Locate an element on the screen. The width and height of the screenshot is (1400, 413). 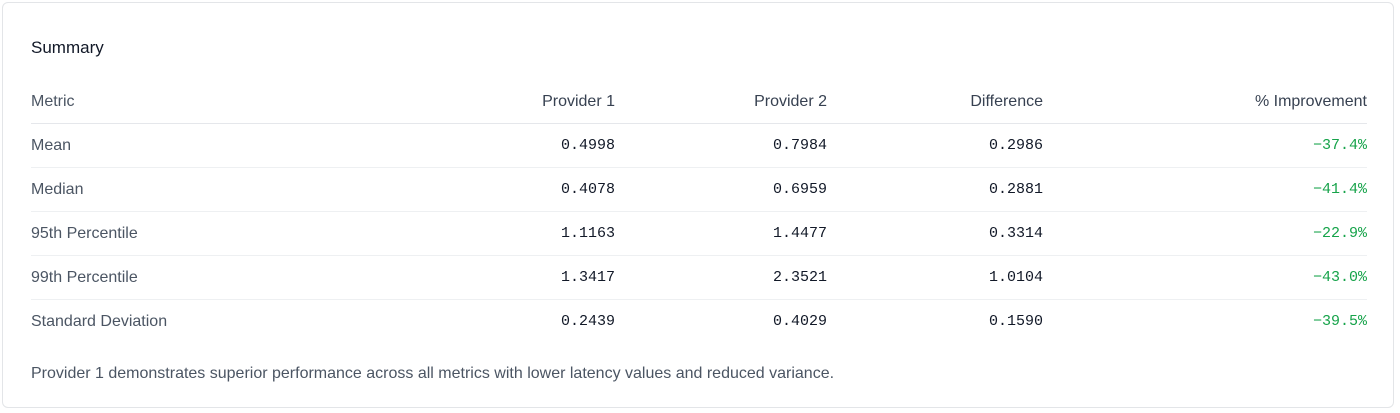
metric-name: Mean is located at coordinates (216, 145).